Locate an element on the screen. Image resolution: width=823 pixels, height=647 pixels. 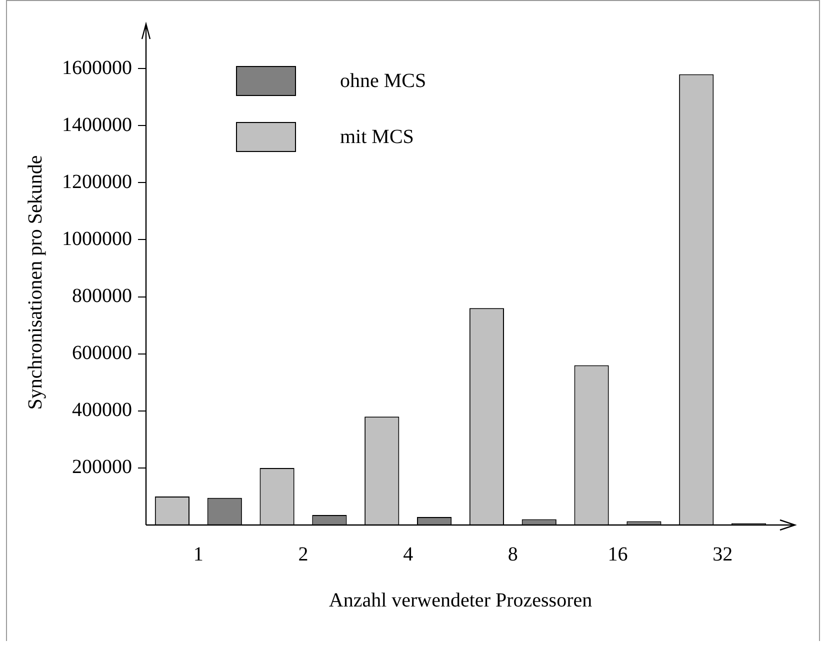
y-tick-label: 1400000 is located at coordinates (97, 125).